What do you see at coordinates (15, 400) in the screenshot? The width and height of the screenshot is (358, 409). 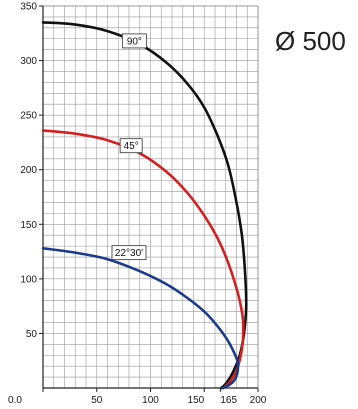 I see `x-tick-label: 0.0` at bounding box center [15, 400].